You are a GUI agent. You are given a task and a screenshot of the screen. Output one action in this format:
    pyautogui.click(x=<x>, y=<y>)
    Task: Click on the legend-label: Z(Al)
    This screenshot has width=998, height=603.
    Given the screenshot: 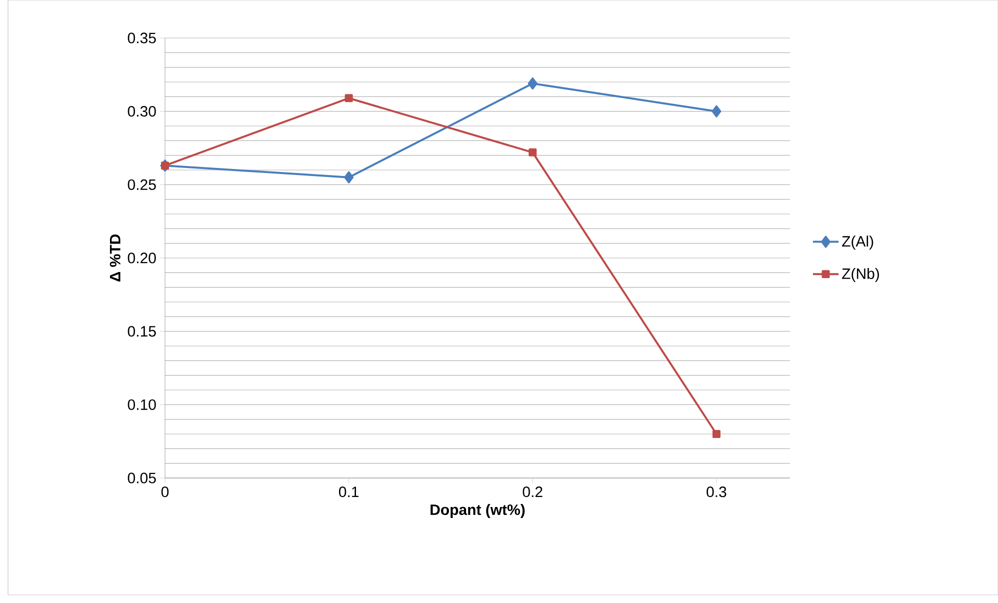 What is the action you would take?
    pyautogui.click(x=858, y=243)
    